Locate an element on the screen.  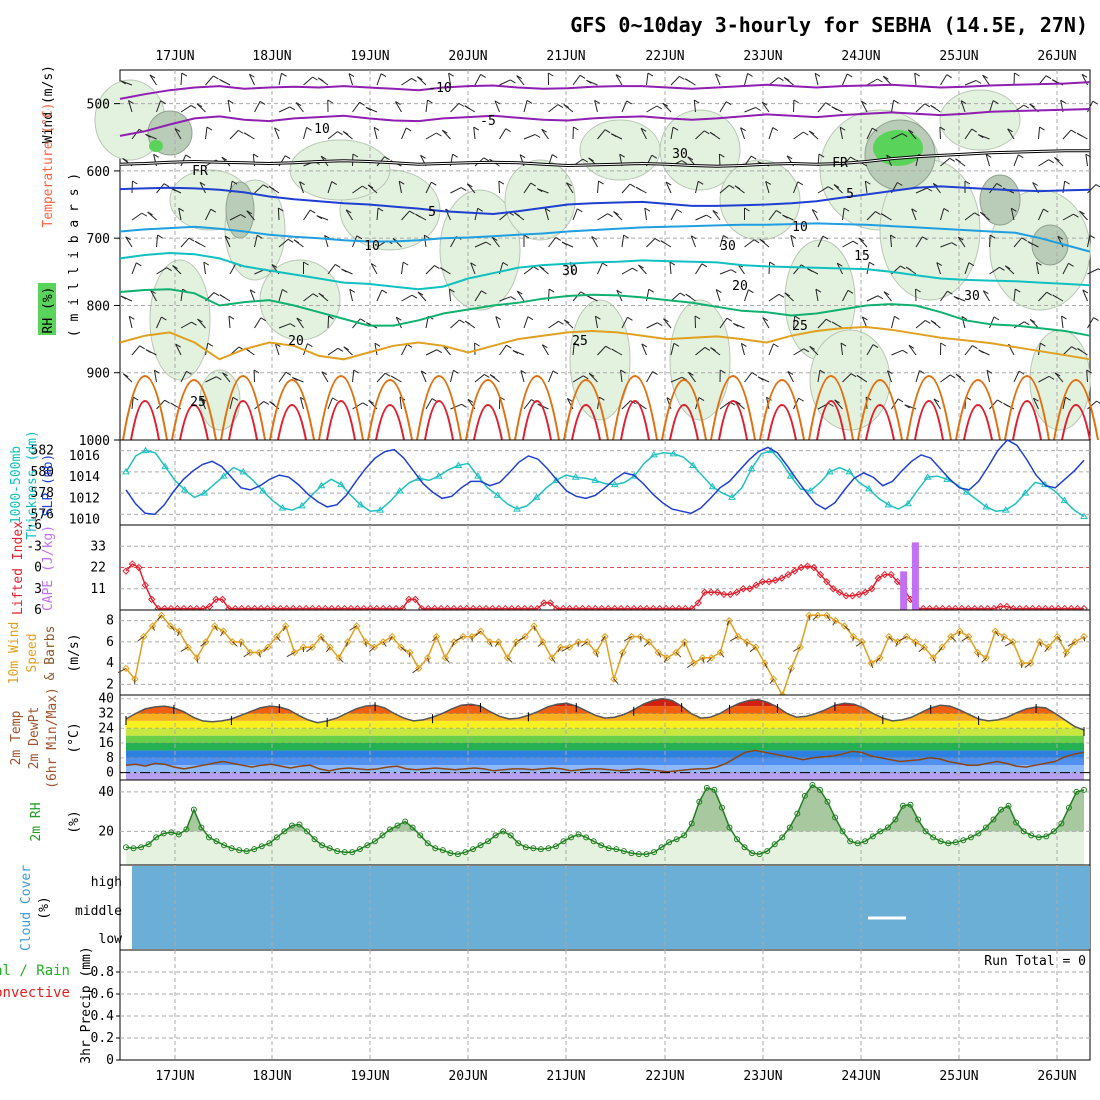
thickness-tick-578: 578 is located at coordinates (42, 493).